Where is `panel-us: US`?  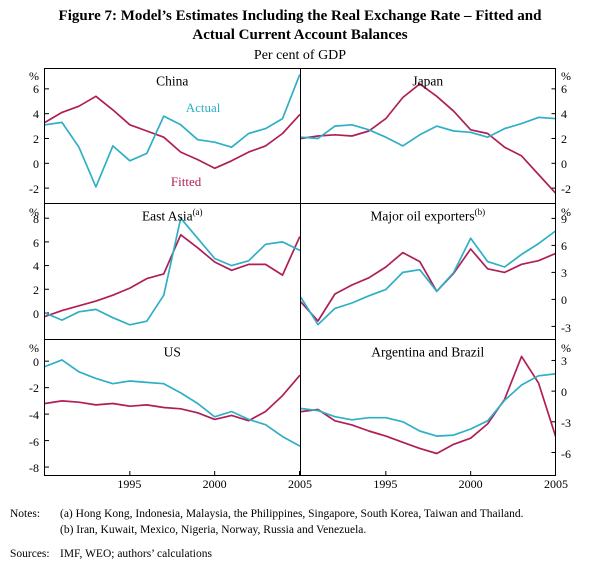 panel-us: US is located at coordinates (172, 408).